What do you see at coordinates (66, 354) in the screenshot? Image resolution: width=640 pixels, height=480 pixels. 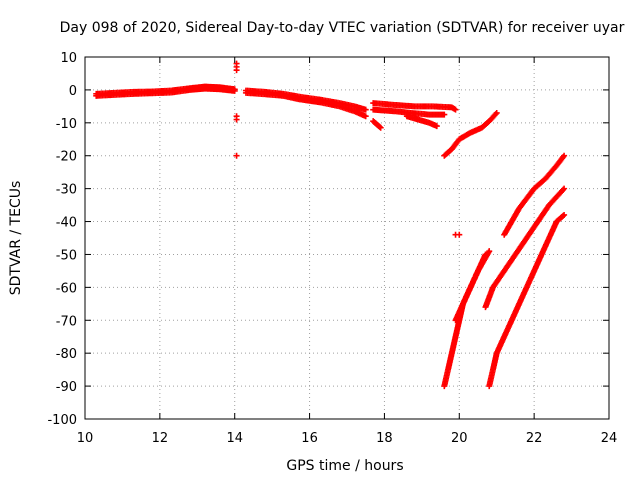 I see `y-tick-label: -80` at bounding box center [66, 354].